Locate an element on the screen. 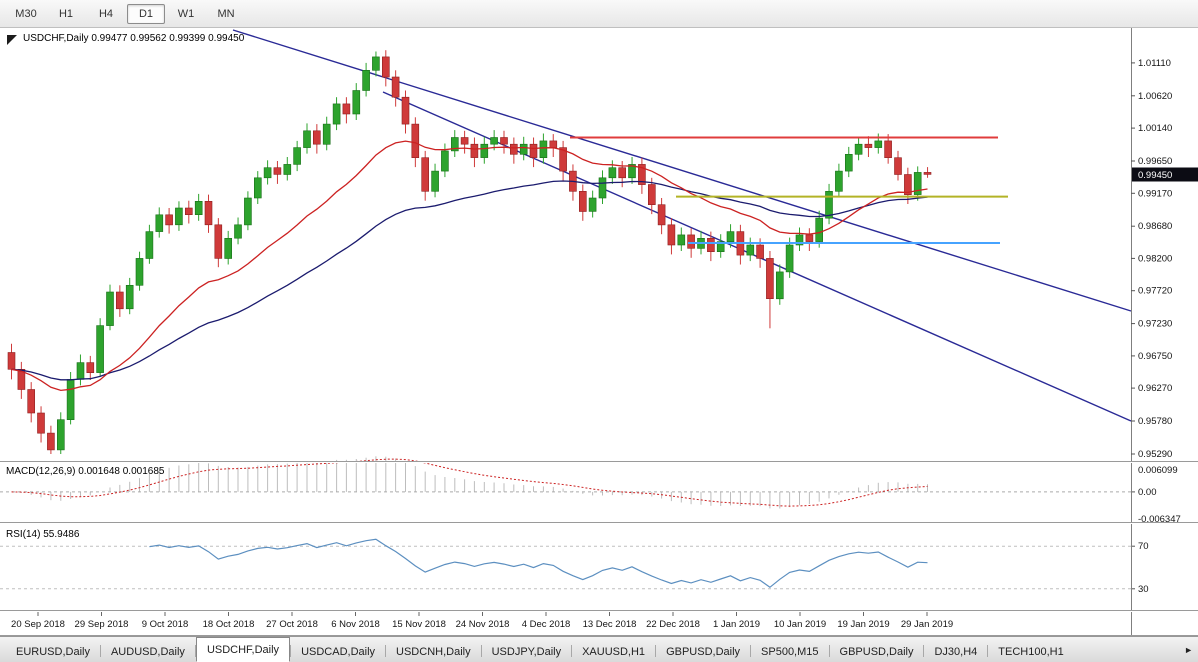  svg-text: 0.98680 is located at coordinates (1155, 226).